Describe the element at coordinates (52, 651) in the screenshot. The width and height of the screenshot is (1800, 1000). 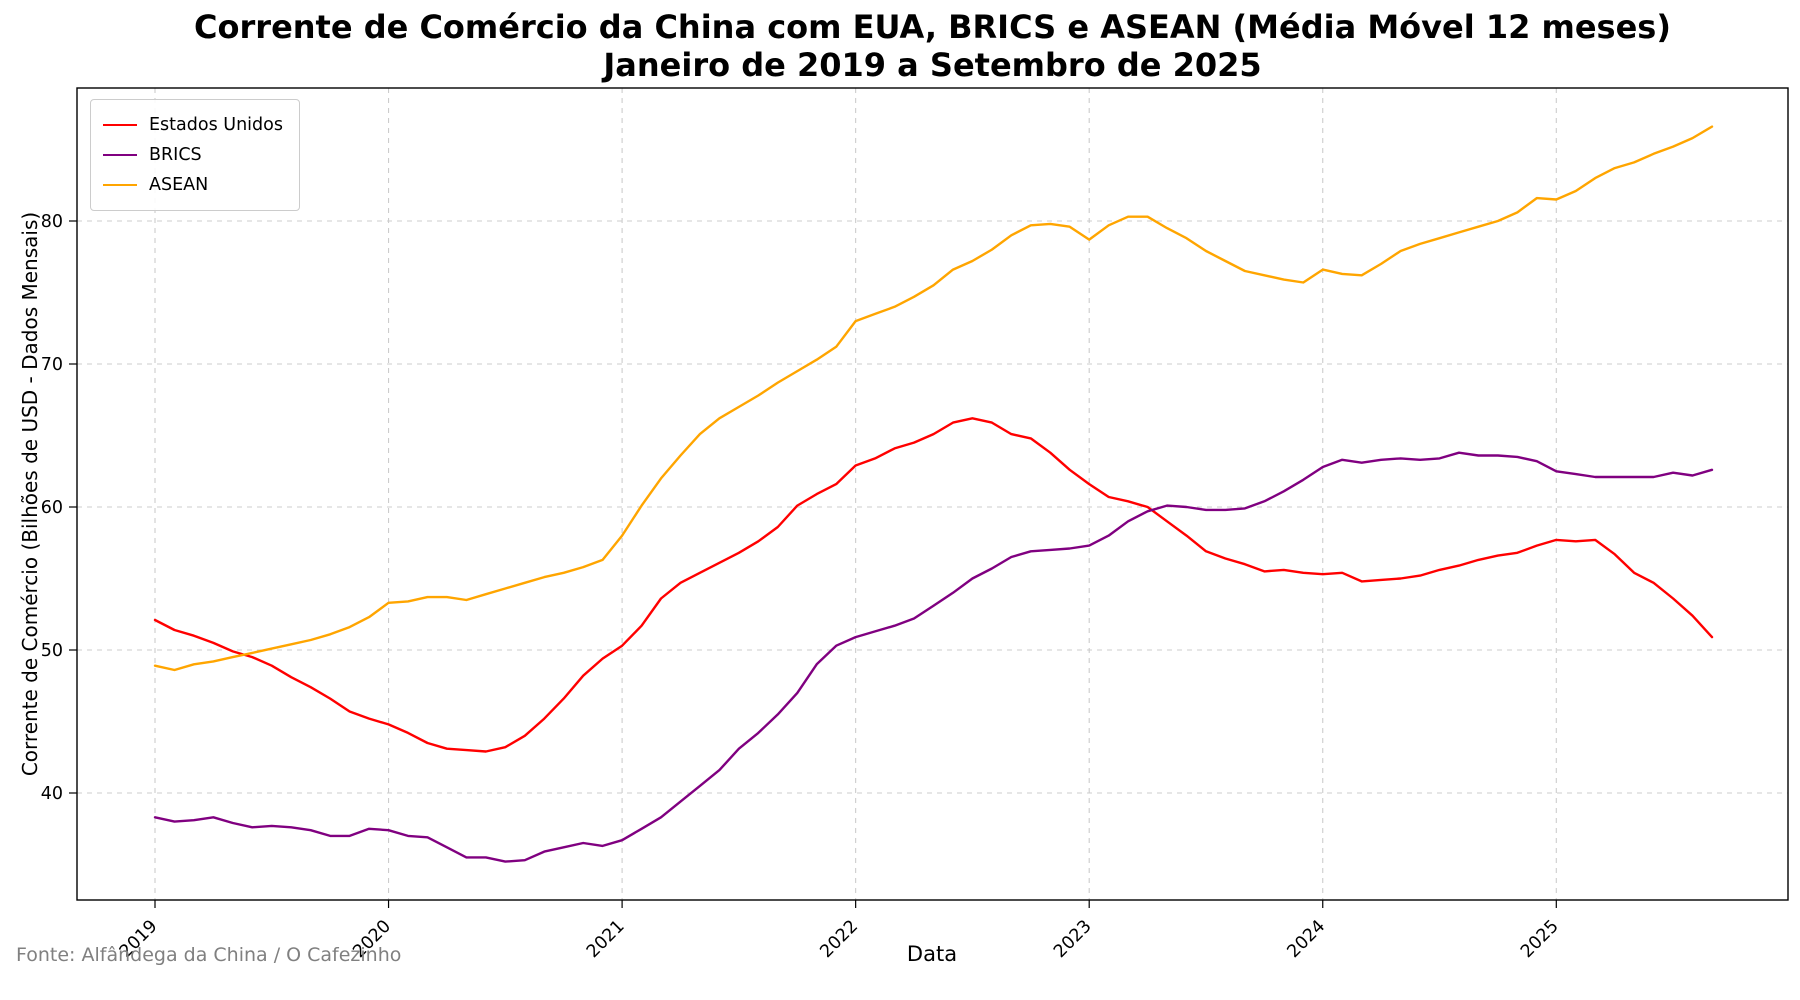
I see `y-tick-label: 50` at that location.